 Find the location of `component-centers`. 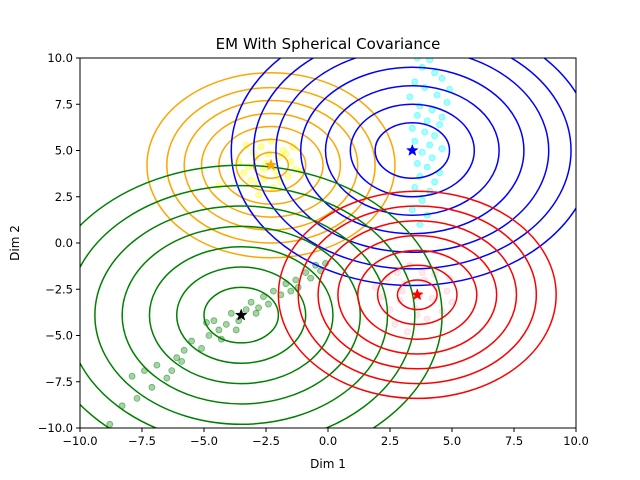

component-centers is located at coordinates (329, 232).